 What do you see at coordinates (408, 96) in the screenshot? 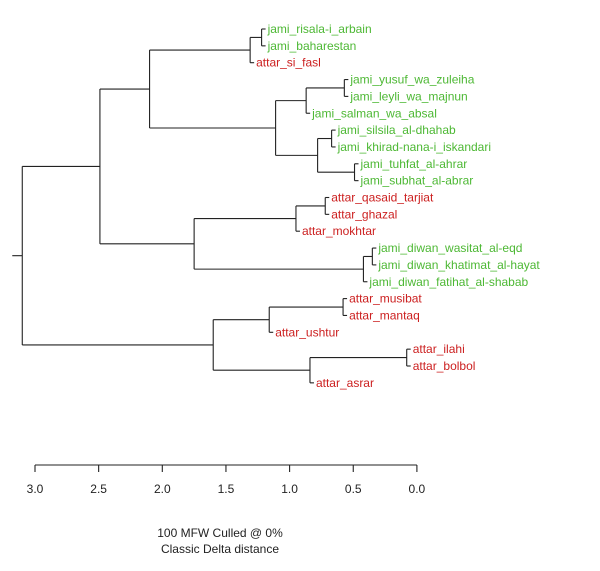
I see `leaf-label-jami_leyli_wa_majnun: jami_leyli_wa_majnun` at bounding box center [408, 96].